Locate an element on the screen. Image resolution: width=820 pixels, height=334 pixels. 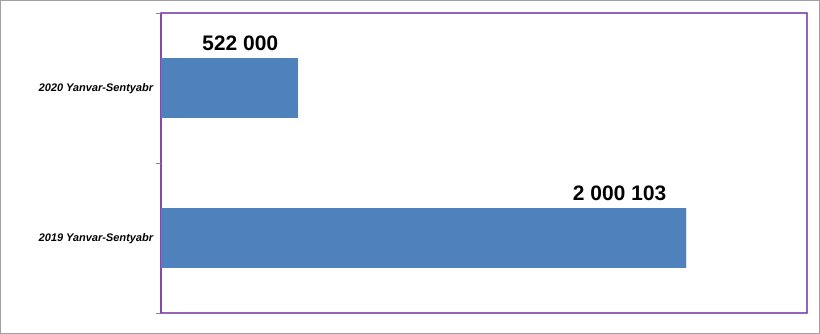
y-tick-label: 2020 Yanvar-Sentyabr is located at coordinates (96, 88).